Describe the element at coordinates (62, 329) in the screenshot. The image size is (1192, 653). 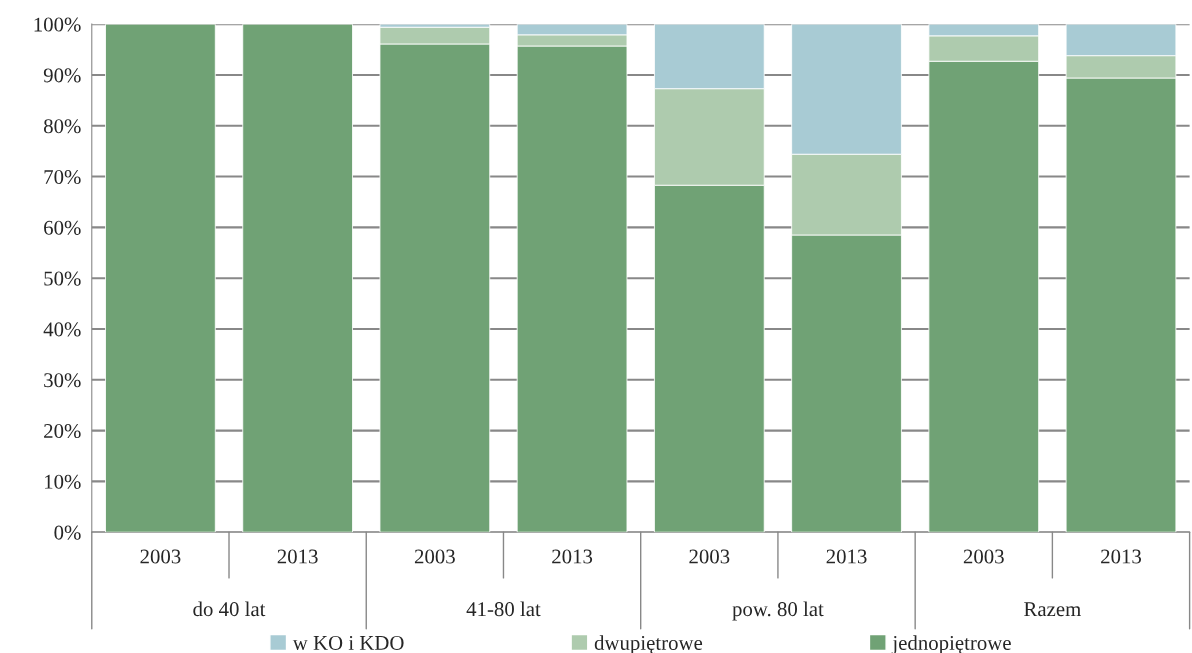
I see `y-tick-label: 40%` at that location.